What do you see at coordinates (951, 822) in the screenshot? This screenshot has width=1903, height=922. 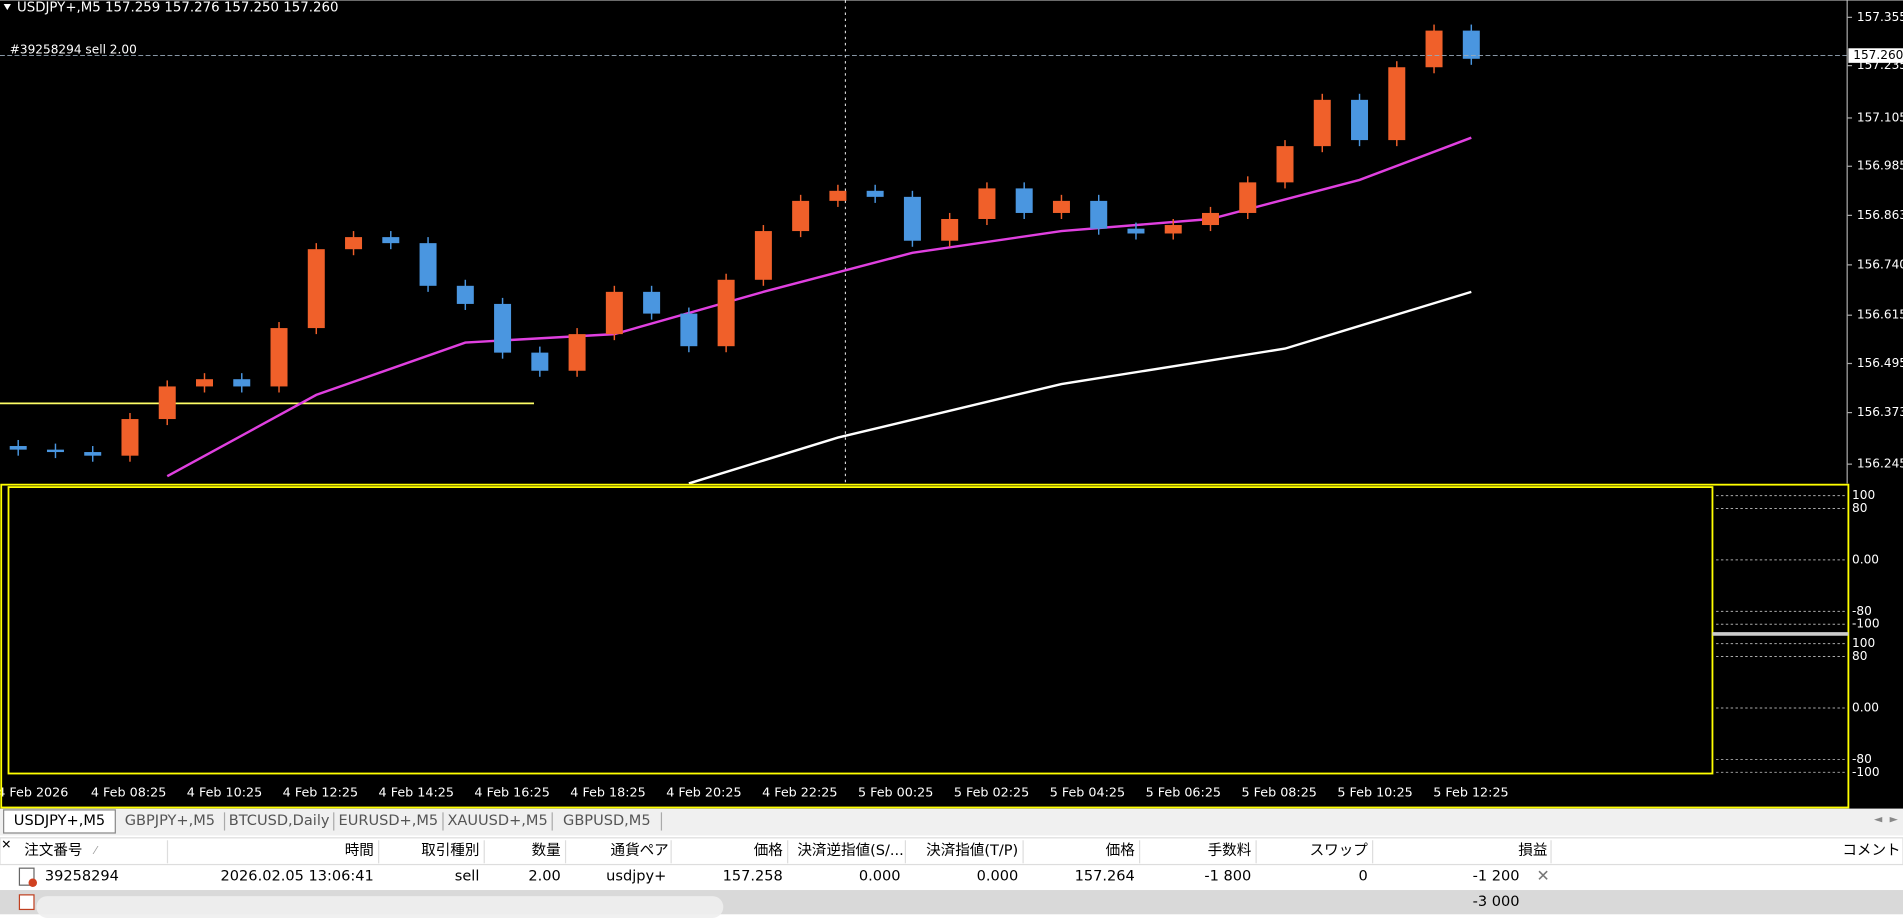 I see `tab-bar` at bounding box center [951, 822].